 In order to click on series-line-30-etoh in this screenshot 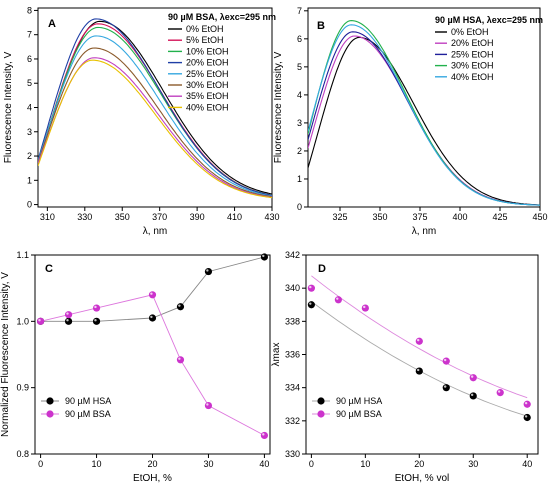, I will do `click(155, 122)`.